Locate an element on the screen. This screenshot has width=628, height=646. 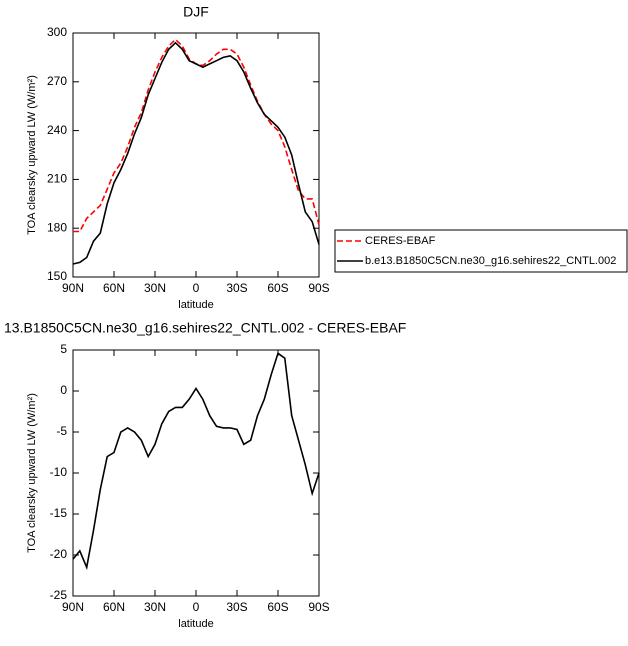
y-tick-label: 300 is located at coordinates (57, 32).